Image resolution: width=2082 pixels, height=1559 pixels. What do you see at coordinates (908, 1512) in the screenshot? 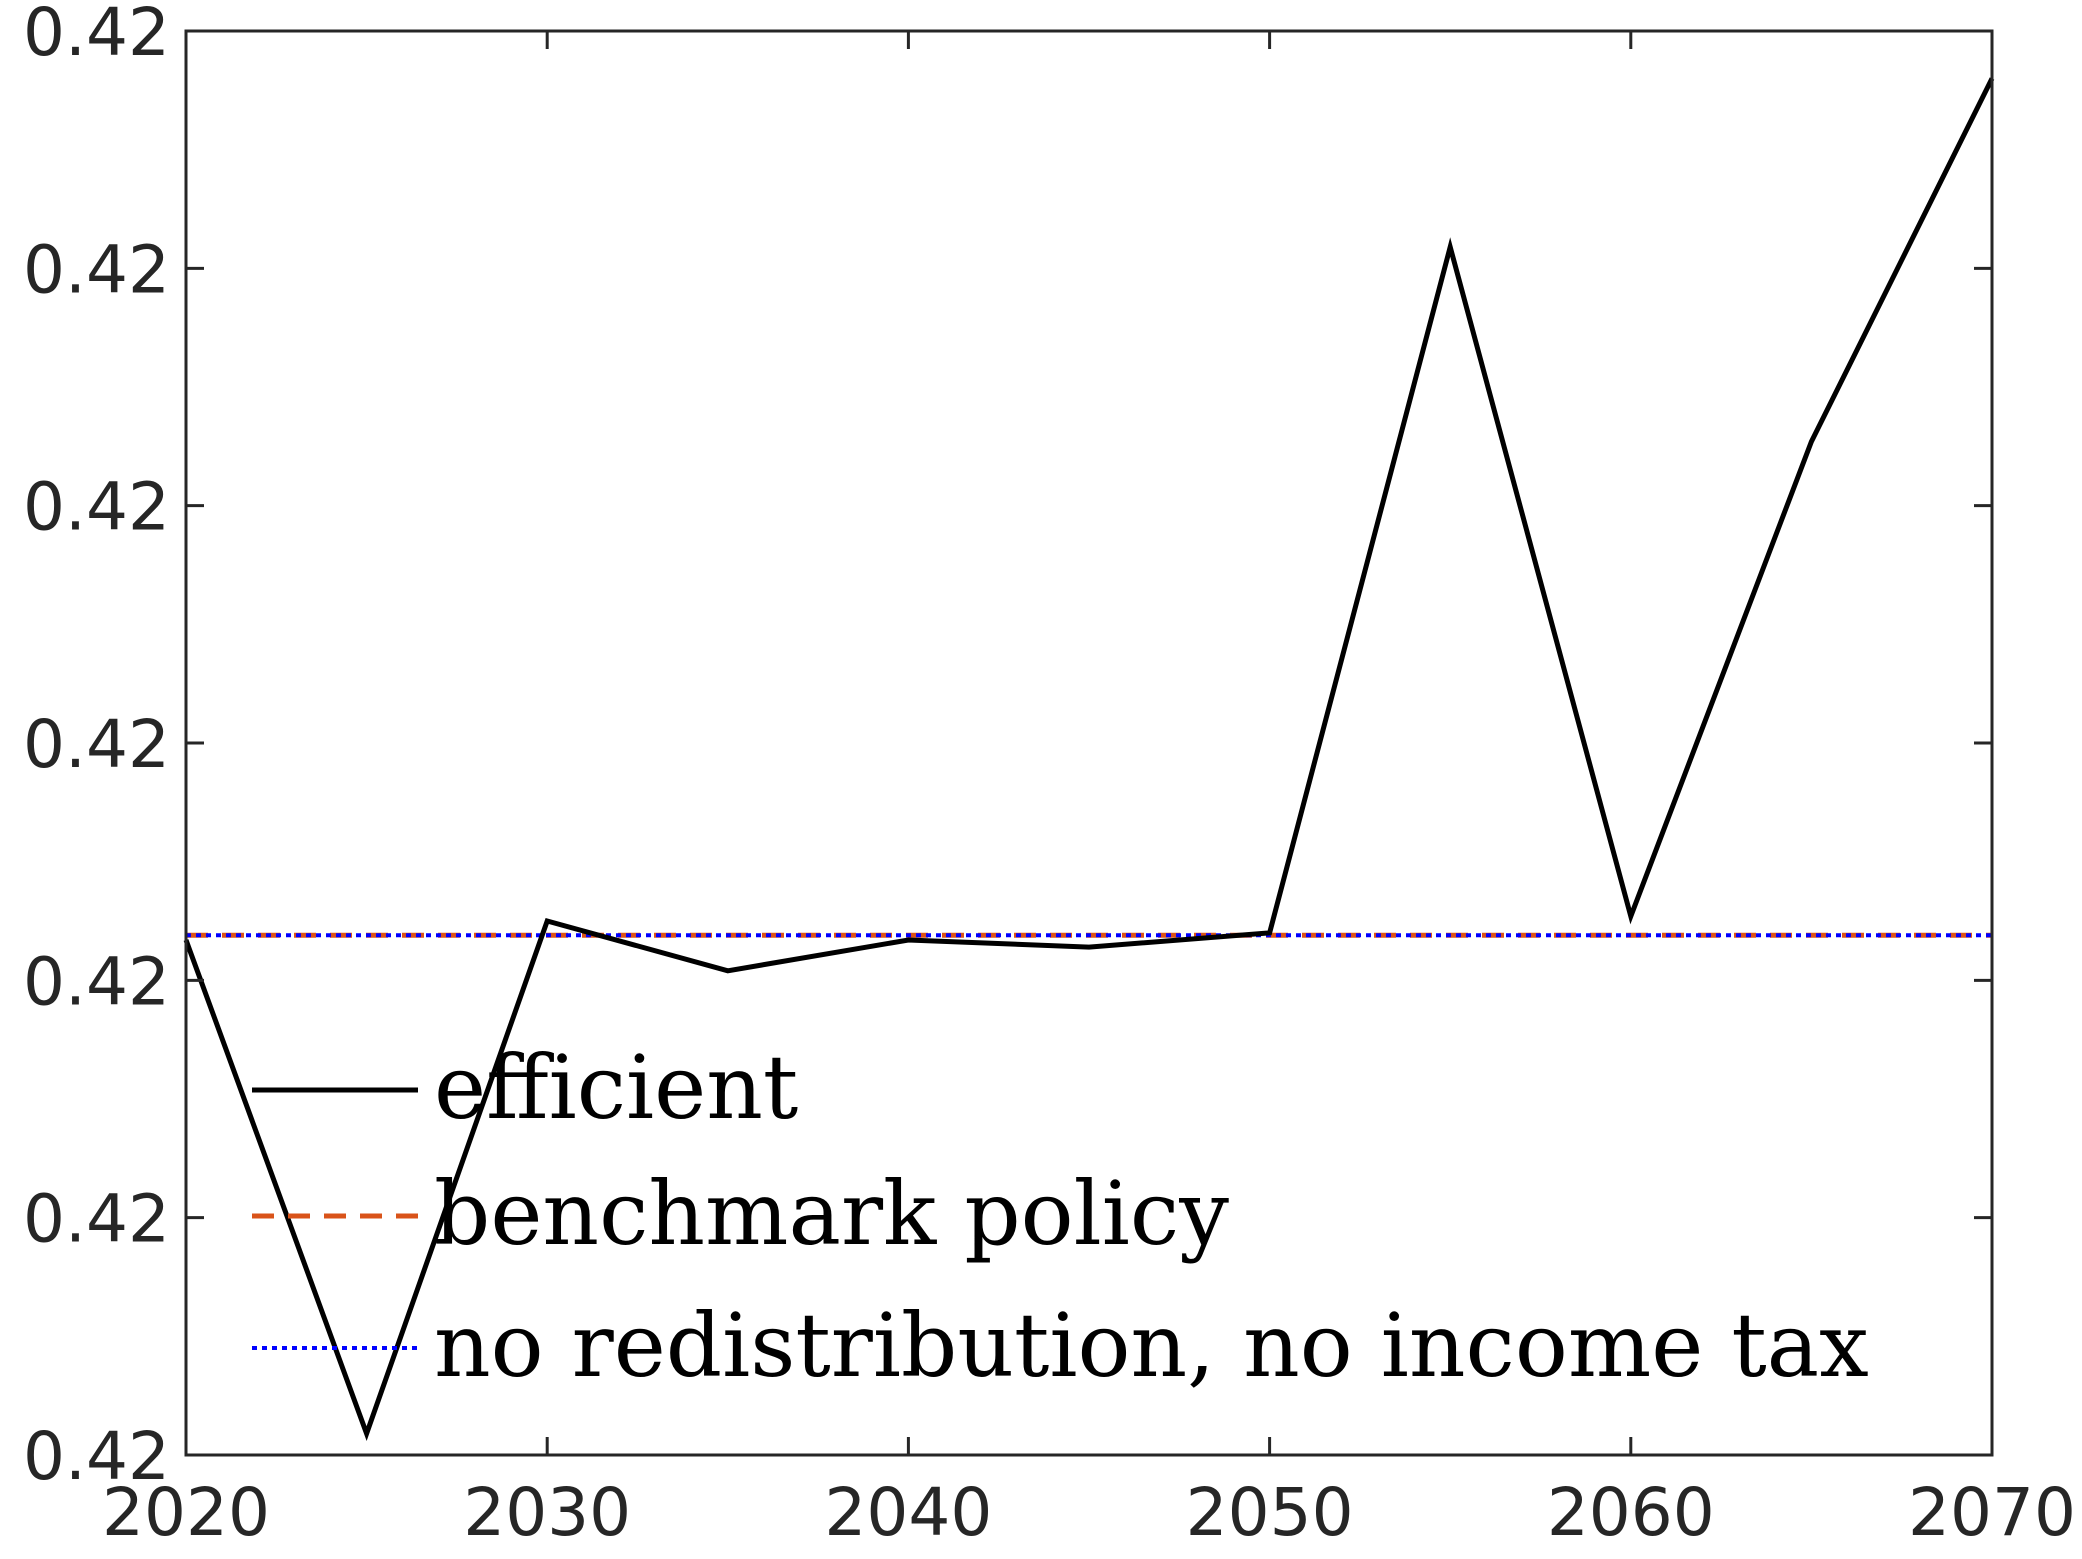
I see `x-tick-label: 2040` at bounding box center [908, 1512].